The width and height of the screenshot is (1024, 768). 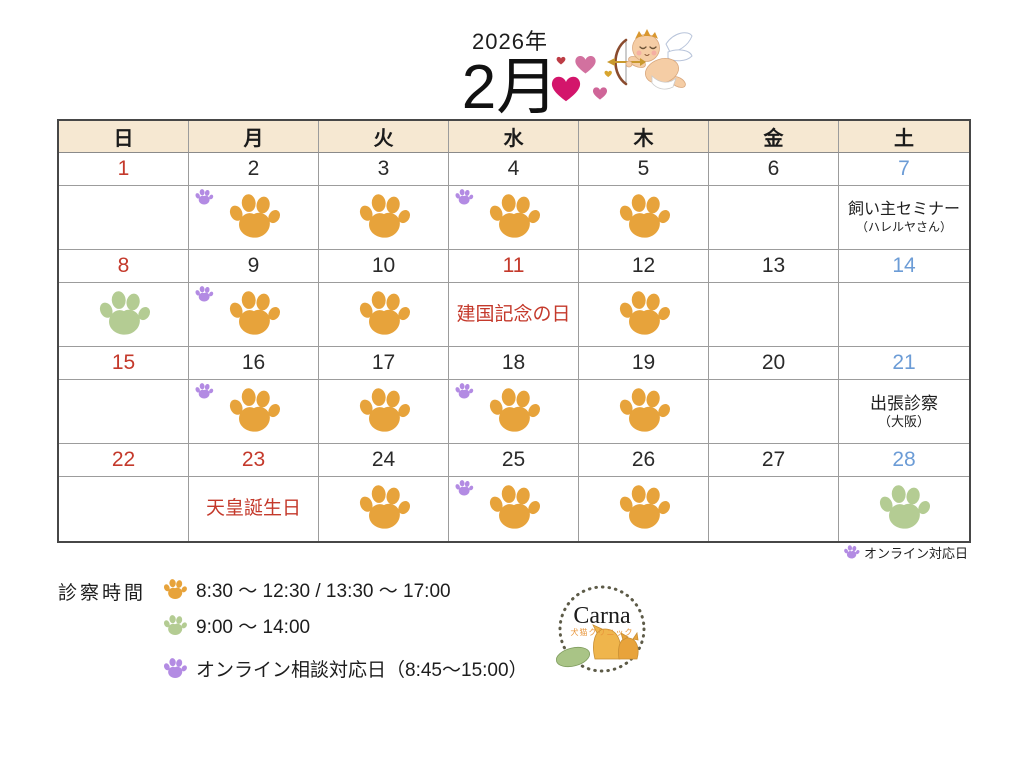 What do you see at coordinates (774, 137) in the screenshot?
I see `weekday-header: 金` at bounding box center [774, 137].